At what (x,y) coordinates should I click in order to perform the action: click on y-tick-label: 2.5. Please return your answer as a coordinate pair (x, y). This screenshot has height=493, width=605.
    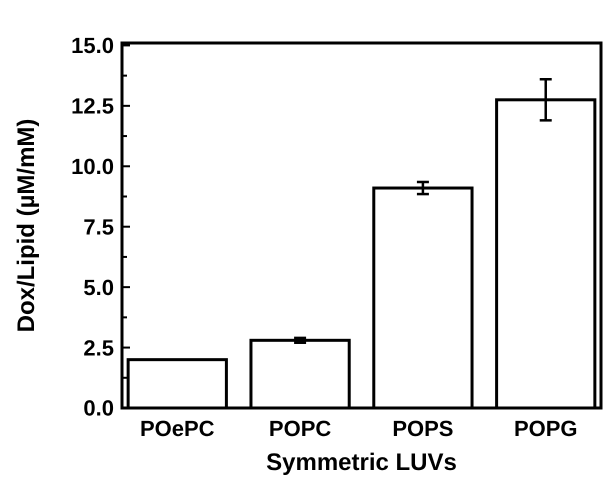
    Looking at the image, I should click on (98, 347).